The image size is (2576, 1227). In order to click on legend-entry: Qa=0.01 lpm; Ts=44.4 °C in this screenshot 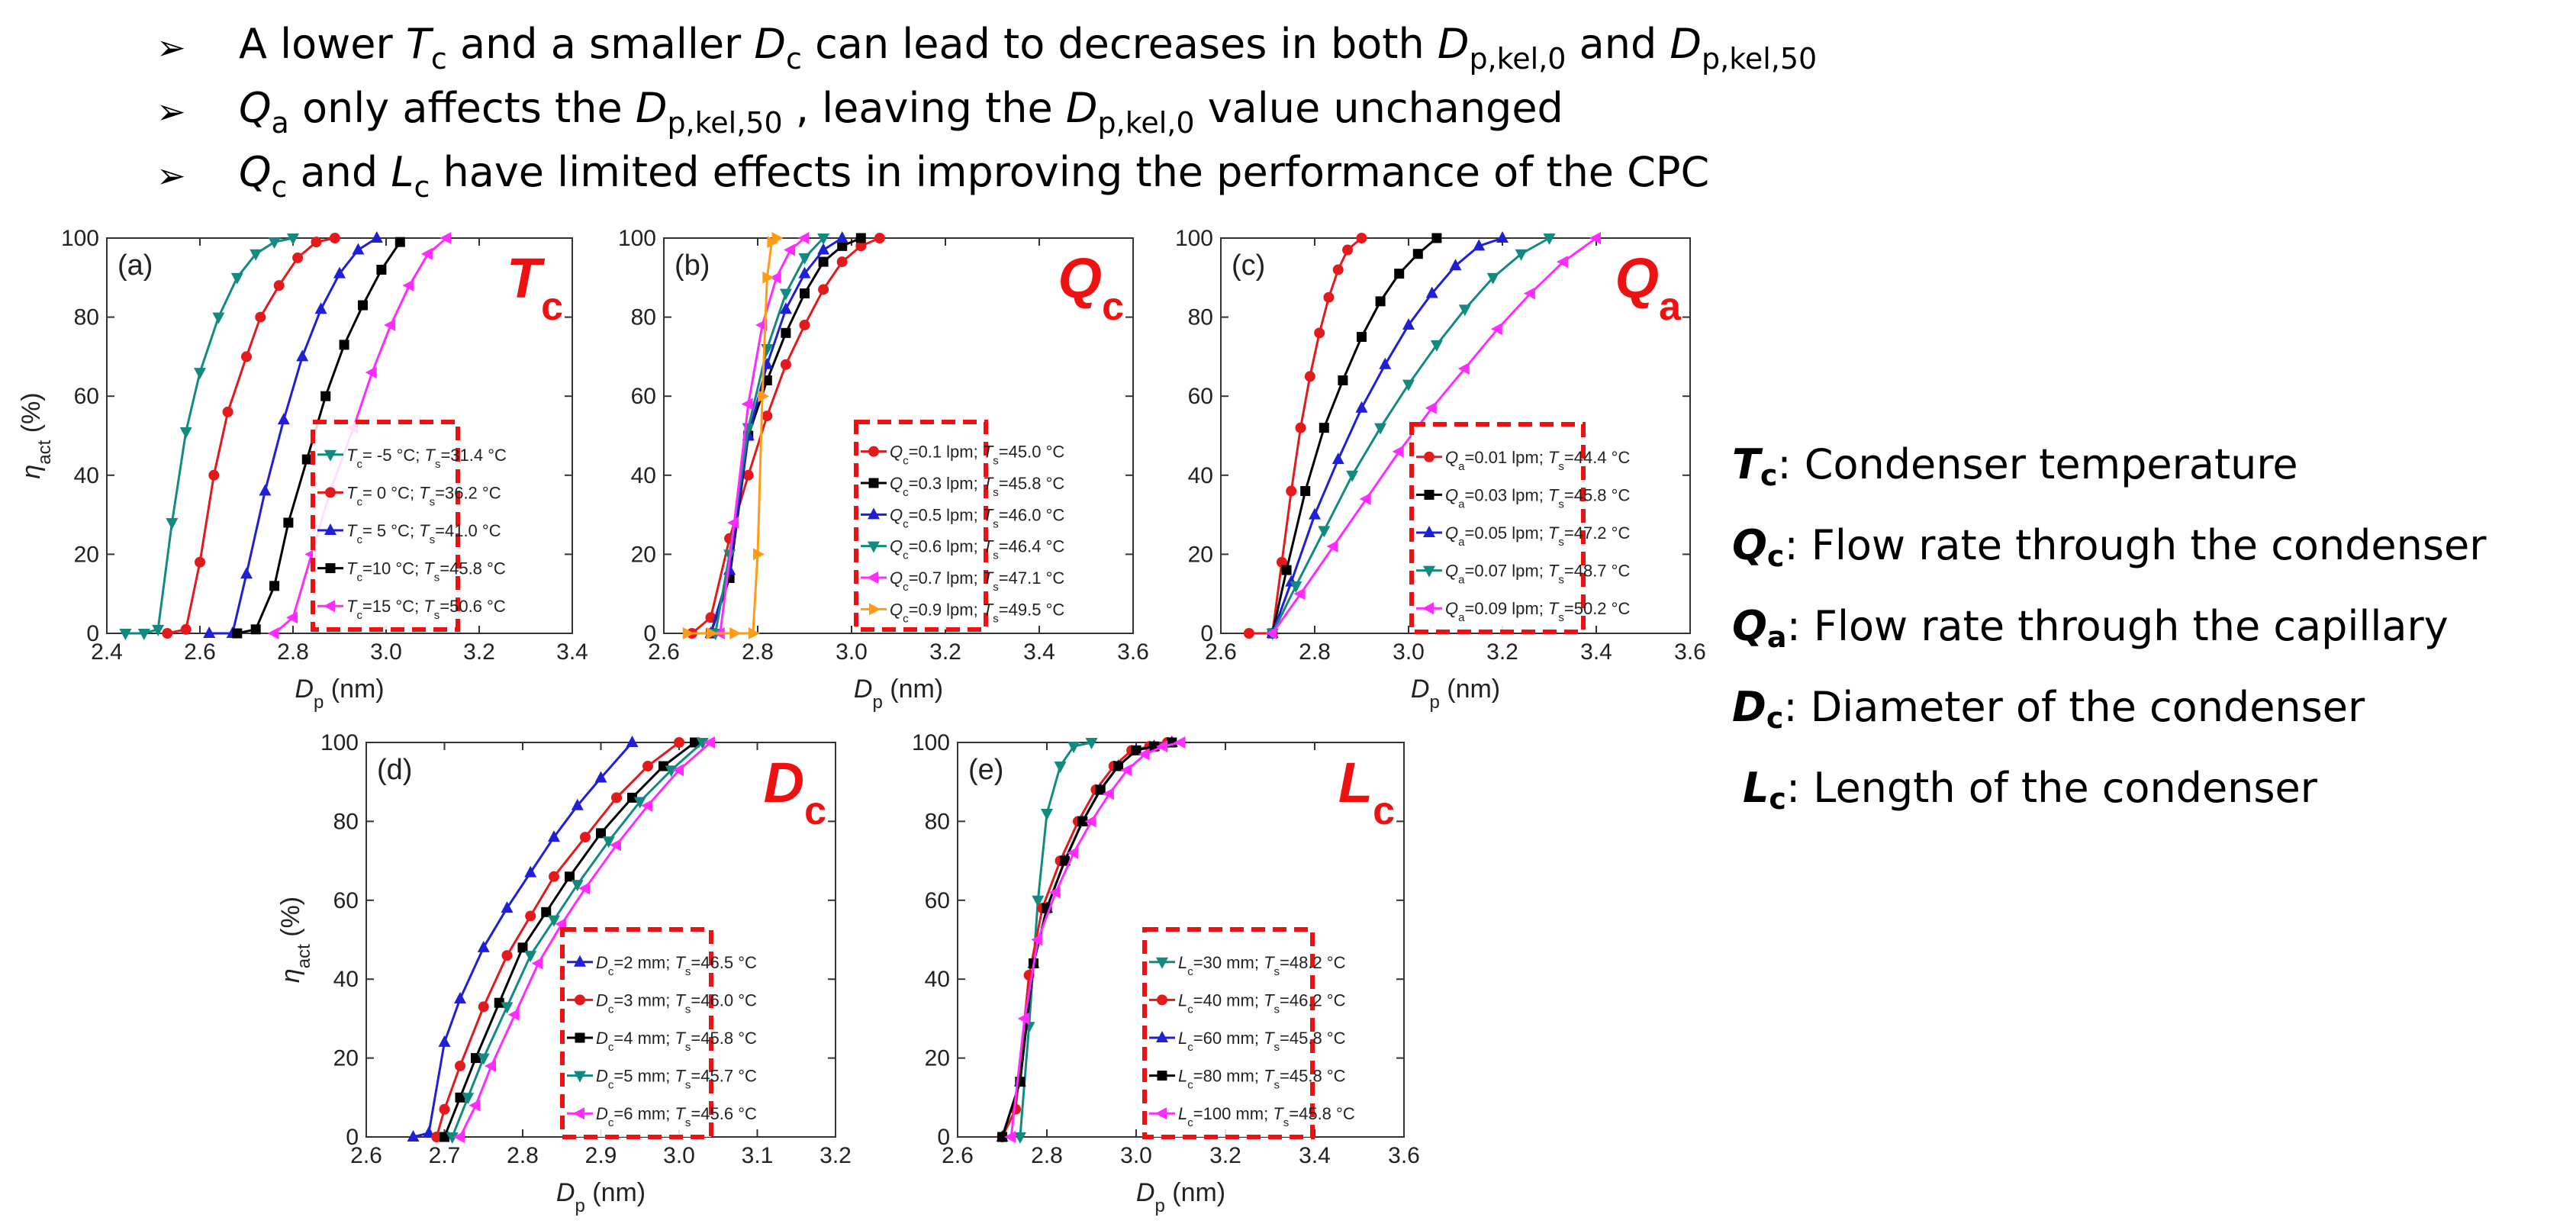, I will do `click(1537, 461)`.